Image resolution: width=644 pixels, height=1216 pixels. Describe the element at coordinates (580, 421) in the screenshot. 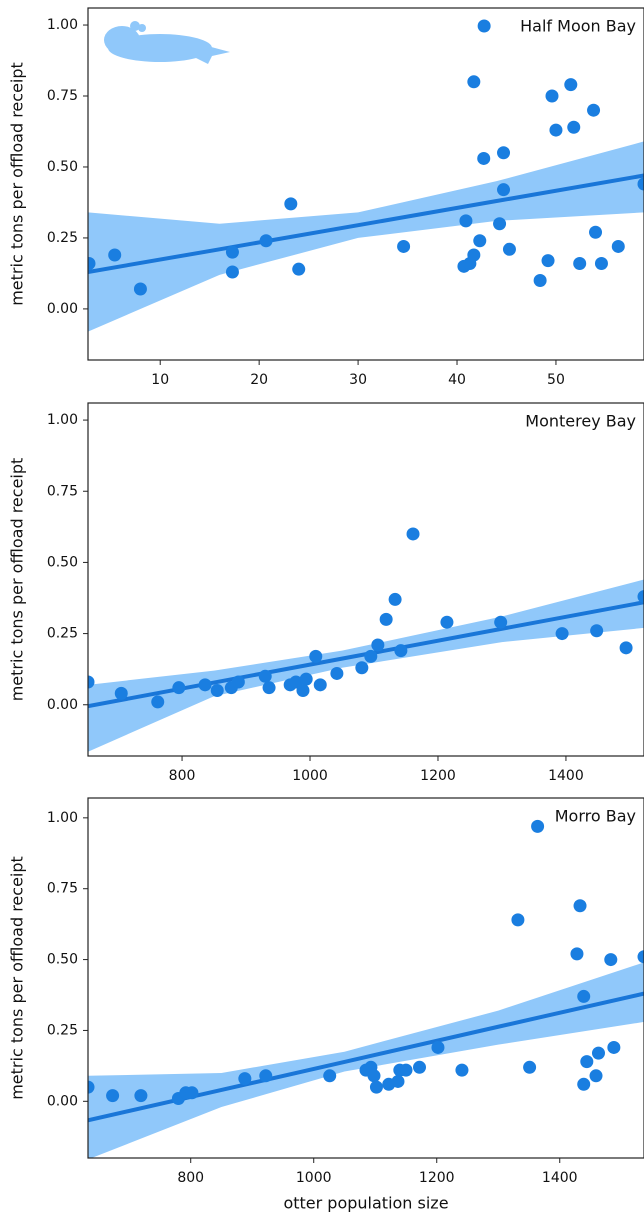

I see `legend-label: Monterey Bay` at that location.